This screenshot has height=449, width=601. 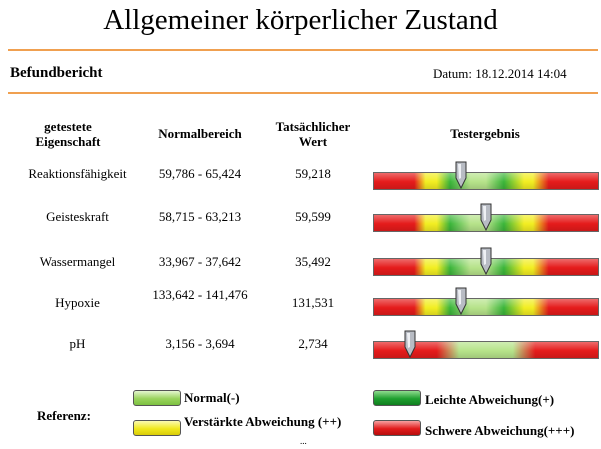 What do you see at coordinates (397, 428) in the screenshot?
I see `legend-schwer-swatch` at bounding box center [397, 428].